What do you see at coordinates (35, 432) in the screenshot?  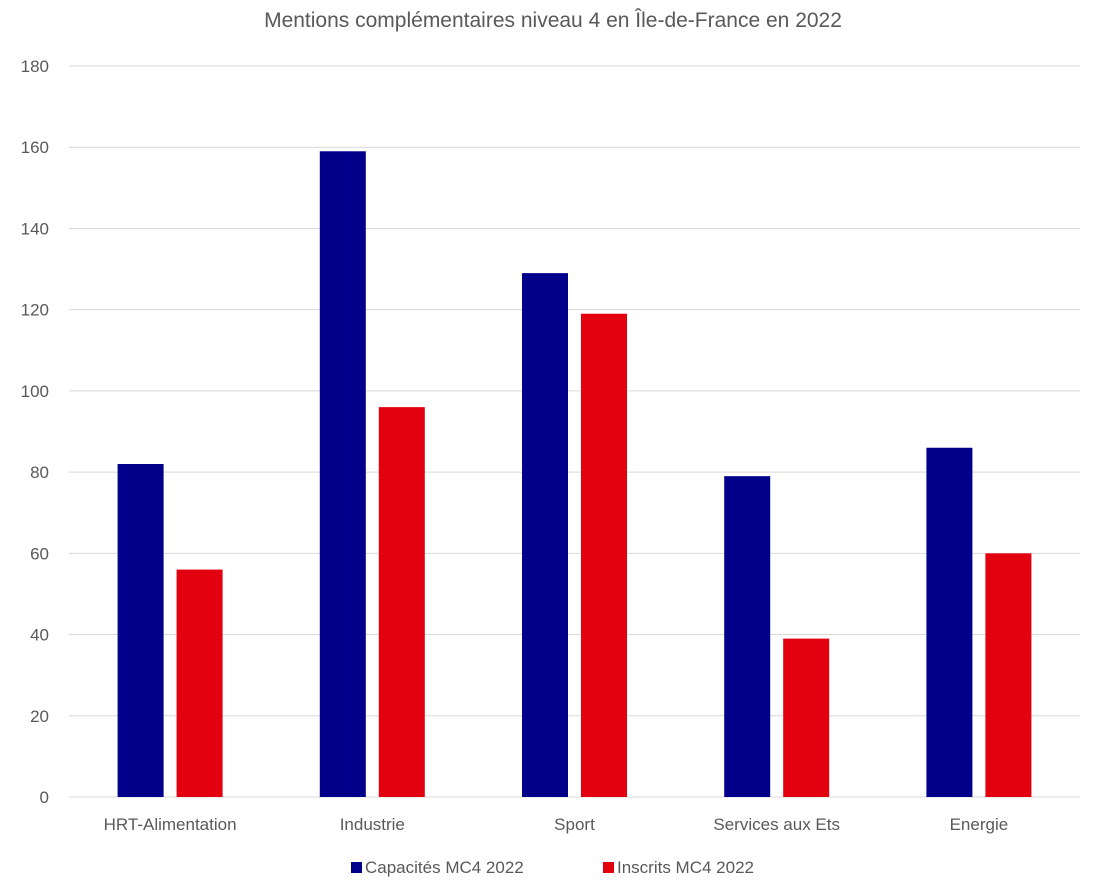 I see `y-axis-ticks: 0 20 40 60 80 100 120 140 160 180` at bounding box center [35, 432].